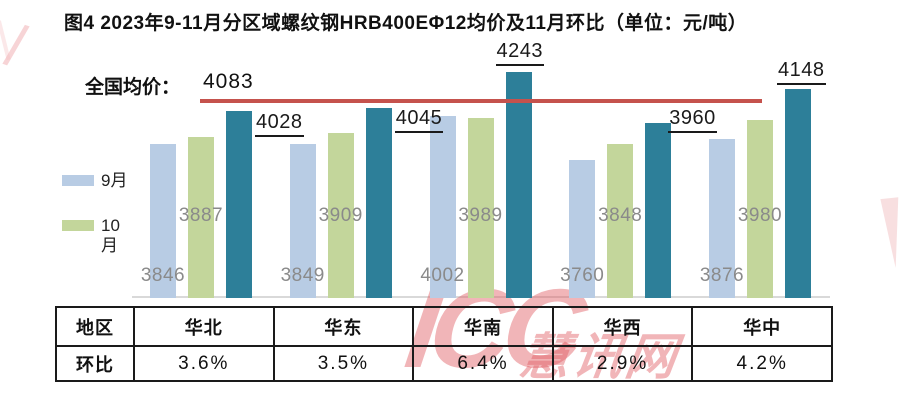 This screenshot has width=900, height=402. What do you see at coordinates (343, 326) in the screenshot?
I see `table-cell: 华东` at bounding box center [343, 326].